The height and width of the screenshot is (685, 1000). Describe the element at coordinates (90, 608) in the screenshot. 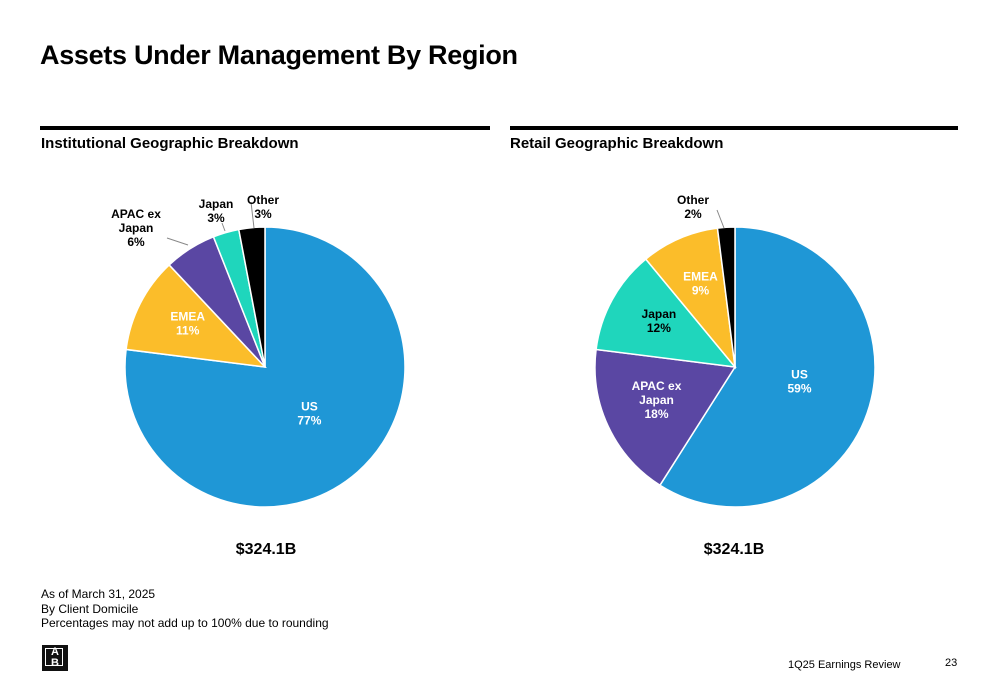

I see `footnote-domicile: By Client Domicile` at that location.